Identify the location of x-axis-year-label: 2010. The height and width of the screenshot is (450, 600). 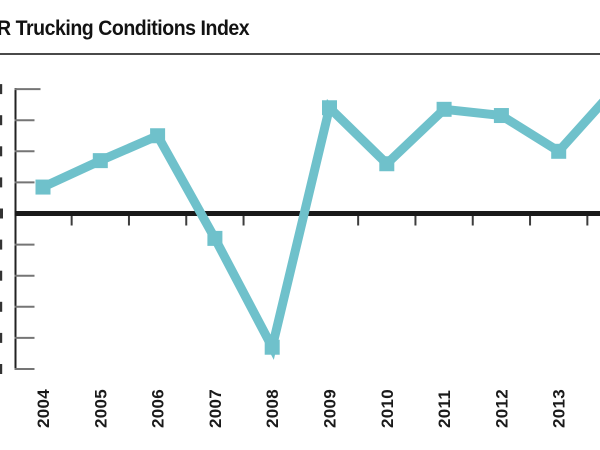
(387, 408).